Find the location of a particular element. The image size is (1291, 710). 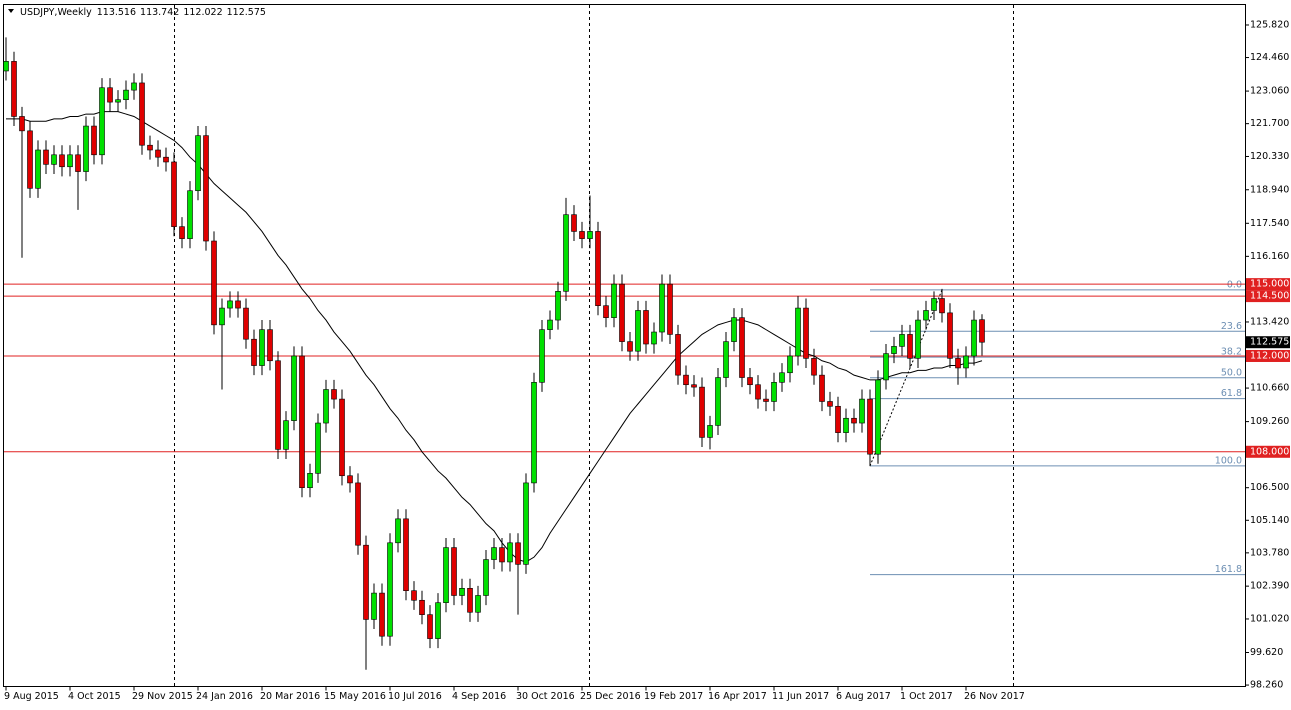

y-tick-label: 120.330 is located at coordinates (1269, 156).